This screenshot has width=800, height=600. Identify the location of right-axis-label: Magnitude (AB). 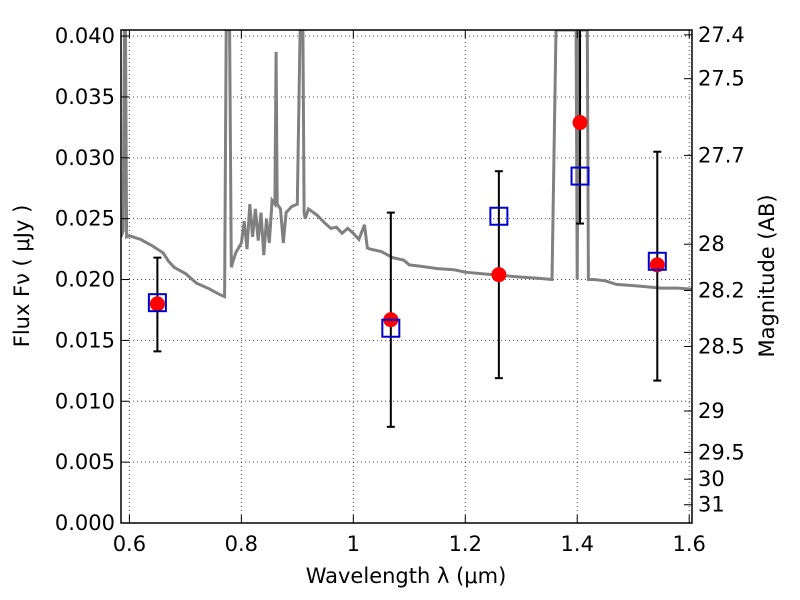
(767, 275).